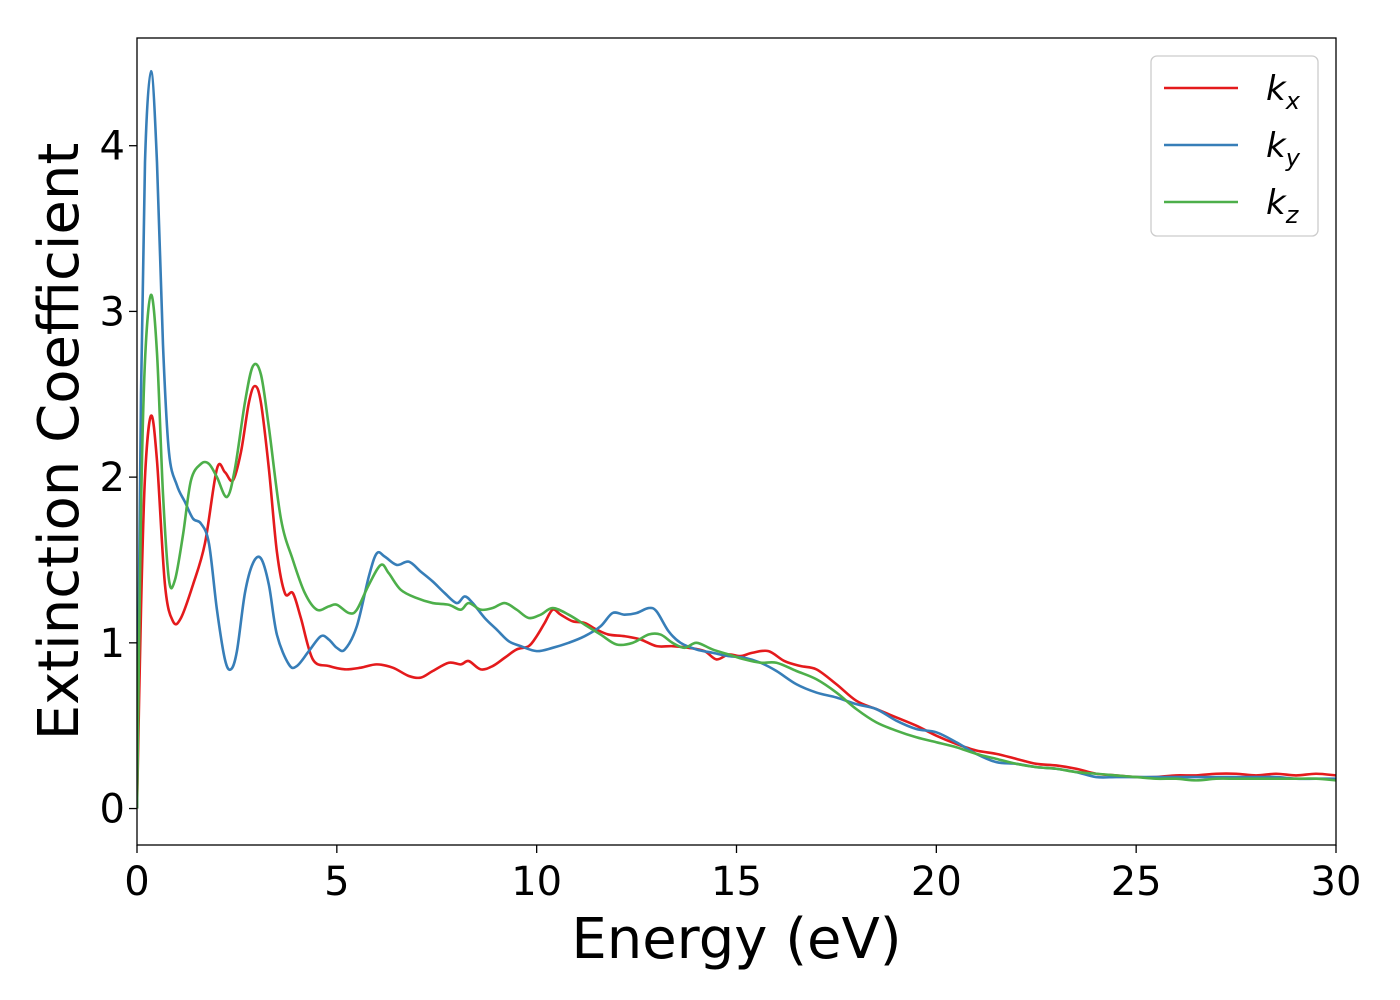  What do you see at coordinates (112, 478) in the screenshot?
I see `y-tick-label: 2` at bounding box center [112, 478].